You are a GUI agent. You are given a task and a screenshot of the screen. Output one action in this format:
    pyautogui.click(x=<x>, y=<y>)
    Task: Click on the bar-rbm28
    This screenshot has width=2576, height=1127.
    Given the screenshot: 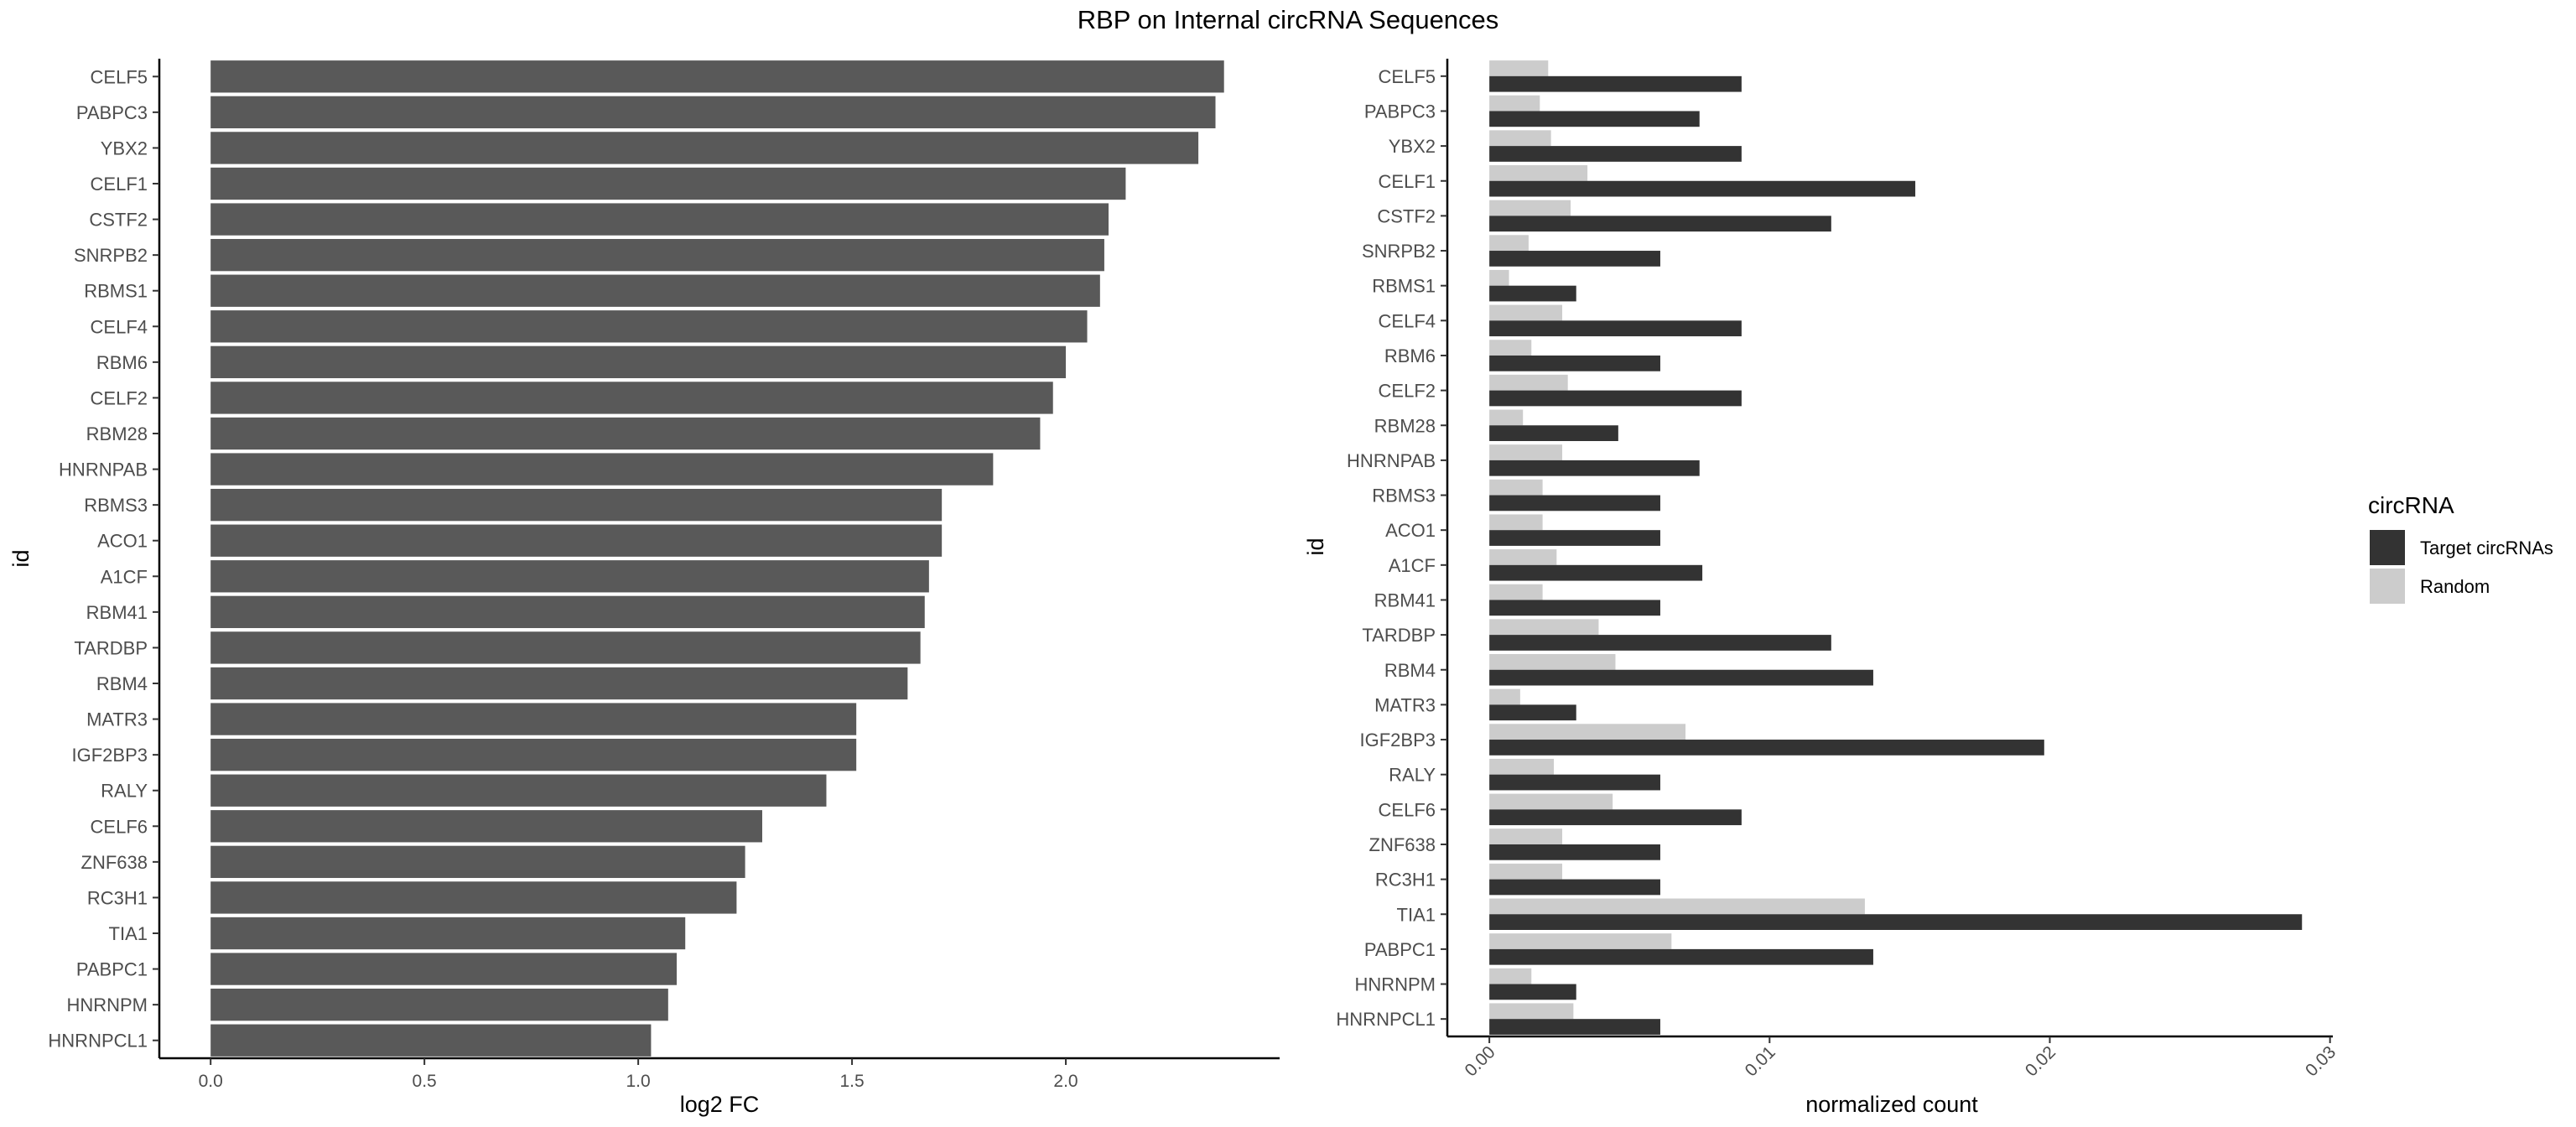 What is the action you would take?
    pyautogui.click(x=625, y=433)
    